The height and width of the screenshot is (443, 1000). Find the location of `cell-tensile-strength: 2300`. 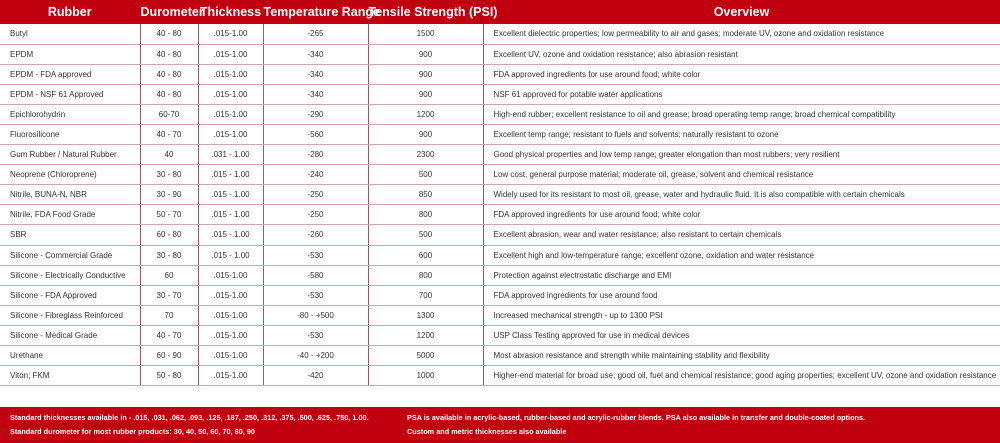

cell-tensile-strength: 2300 is located at coordinates (426, 155).